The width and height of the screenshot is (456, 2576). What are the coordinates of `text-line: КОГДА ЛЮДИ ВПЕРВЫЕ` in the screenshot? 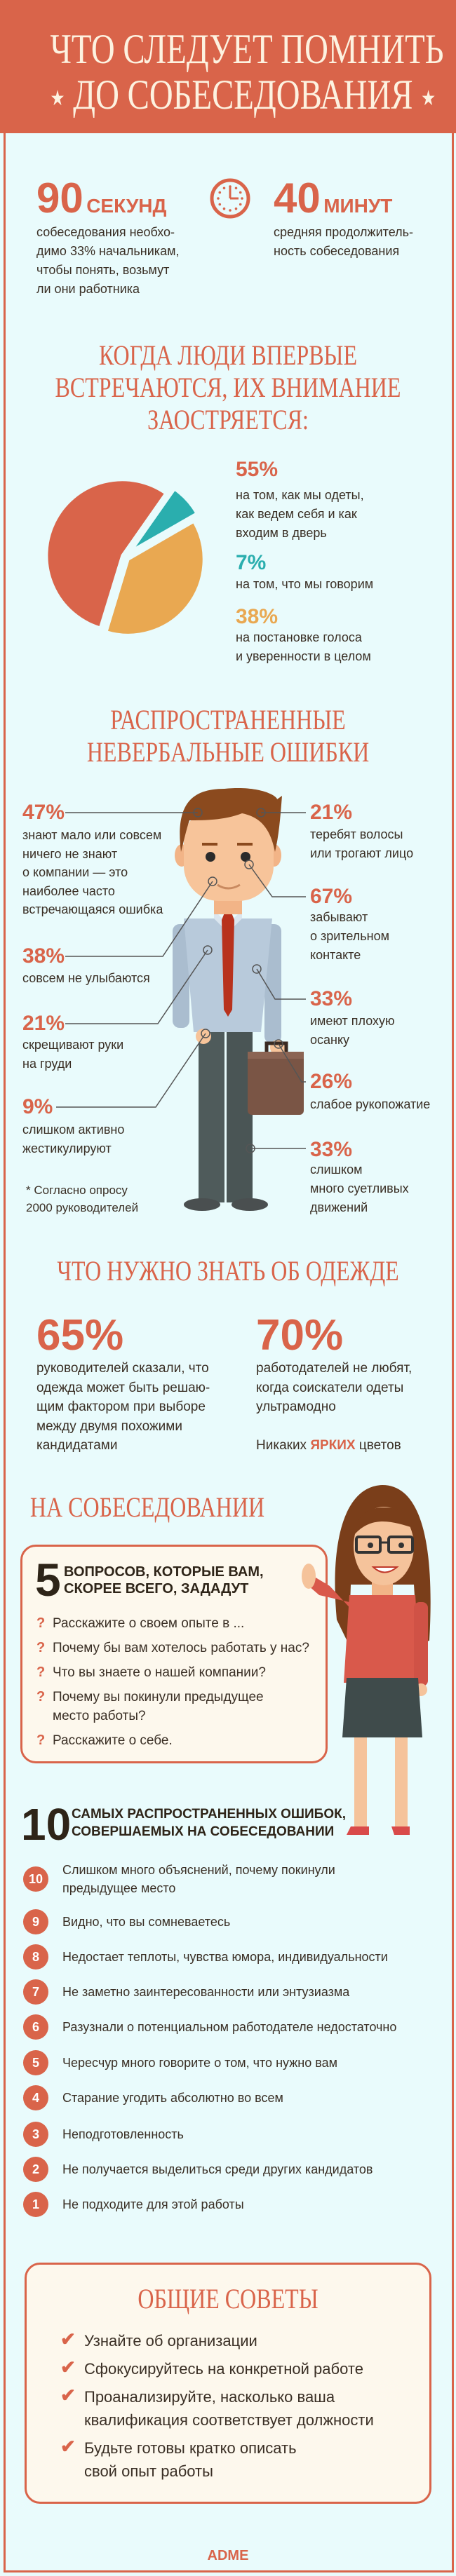 It's located at (228, 355).